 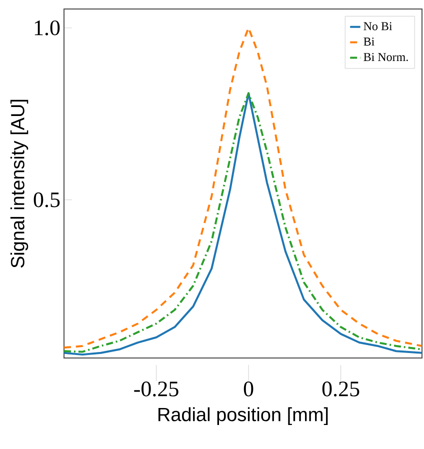 What do you see at coordinates (19, 184) in the screenshot?
I see `y-axis-title: Signal intensity [AU]` at bounding box center [19, 184].